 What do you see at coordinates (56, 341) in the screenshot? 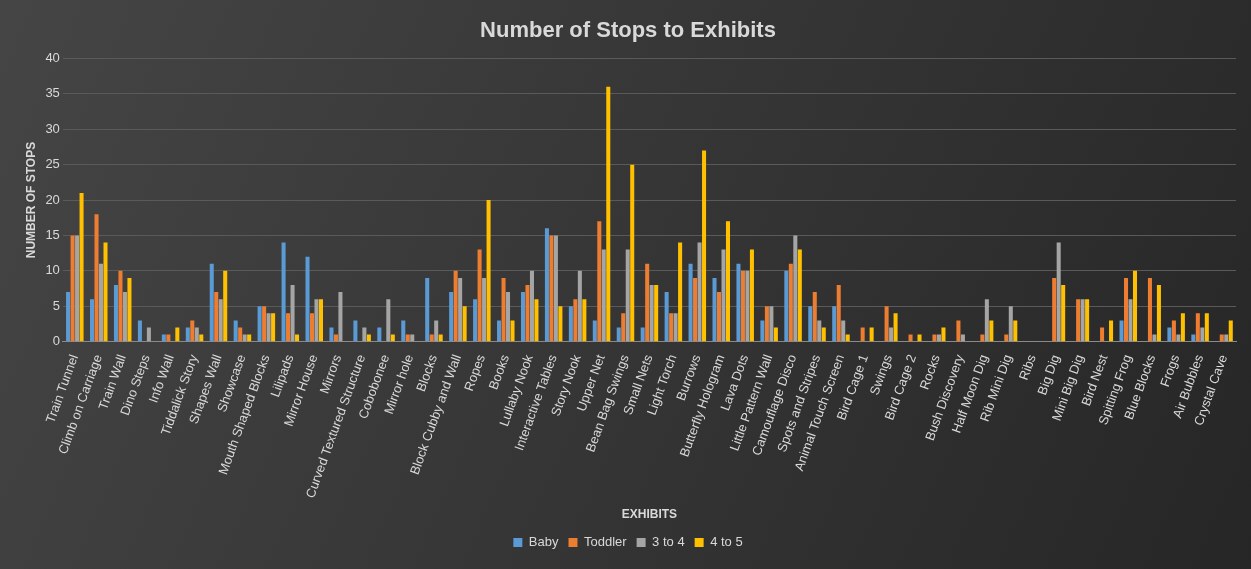
I see `y-tick-label: 0` at bounding box center [56, 341].